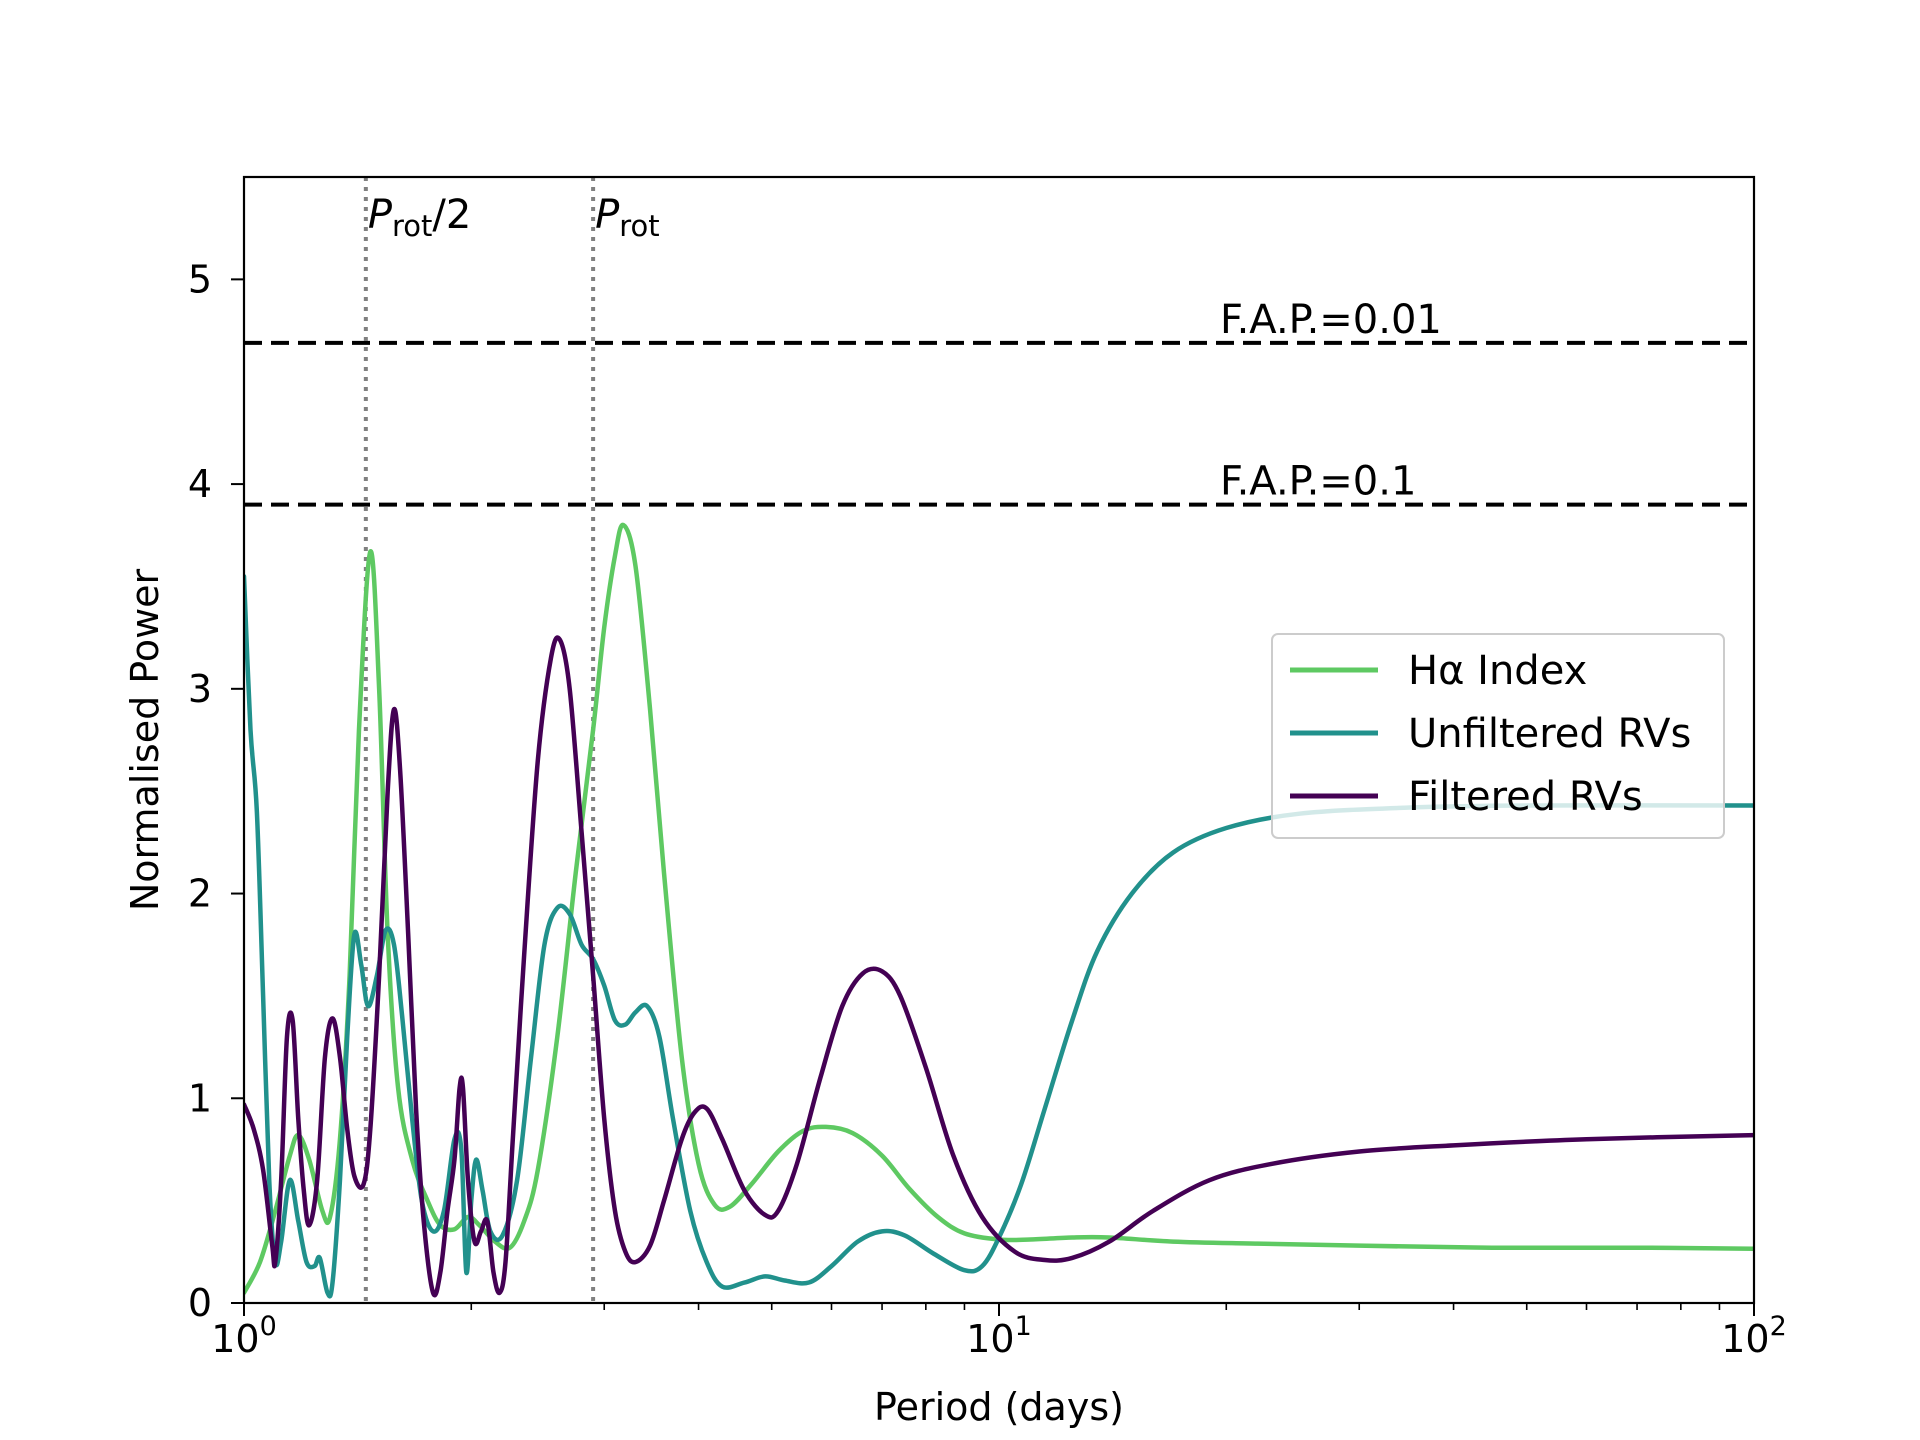 The image size is (1920, 1440). What do you see at coordinates (200, 484) in the screenshot?
I see `y-tick-label-4: 4` at bounding box center [200, 484].